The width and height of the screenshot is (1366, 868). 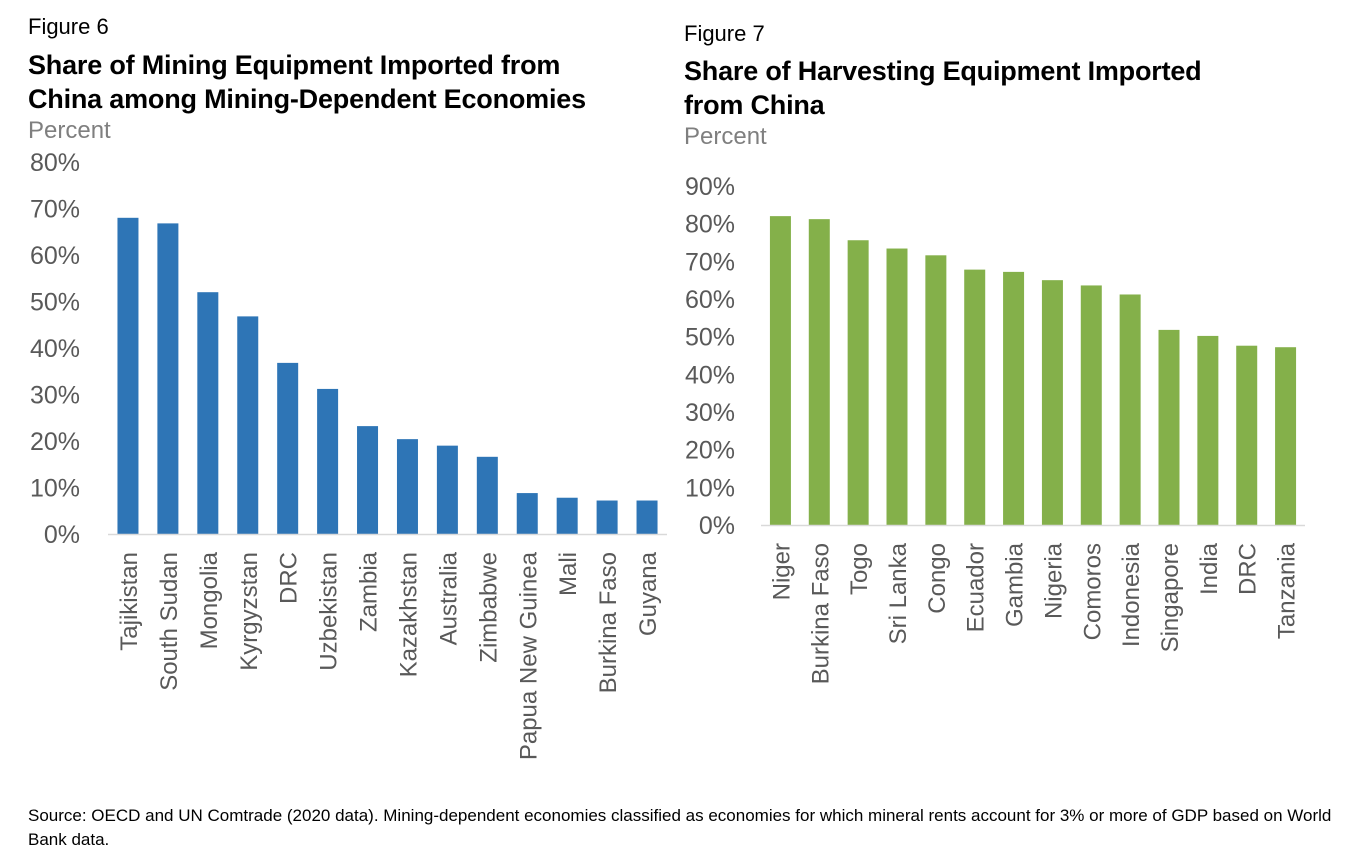 I want to click on figure-7-ytick-label: 60%, so click(x=710, y=300).